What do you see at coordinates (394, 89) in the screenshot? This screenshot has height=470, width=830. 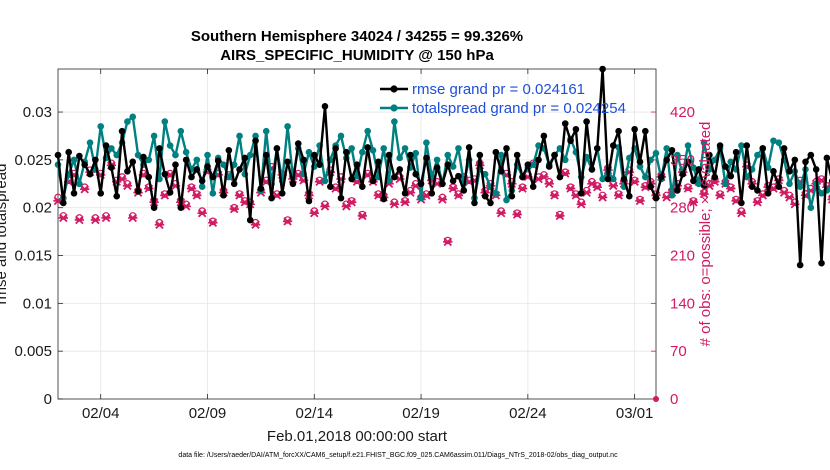 I see `legend-rmse-marker` at bounding box center [394, 89].